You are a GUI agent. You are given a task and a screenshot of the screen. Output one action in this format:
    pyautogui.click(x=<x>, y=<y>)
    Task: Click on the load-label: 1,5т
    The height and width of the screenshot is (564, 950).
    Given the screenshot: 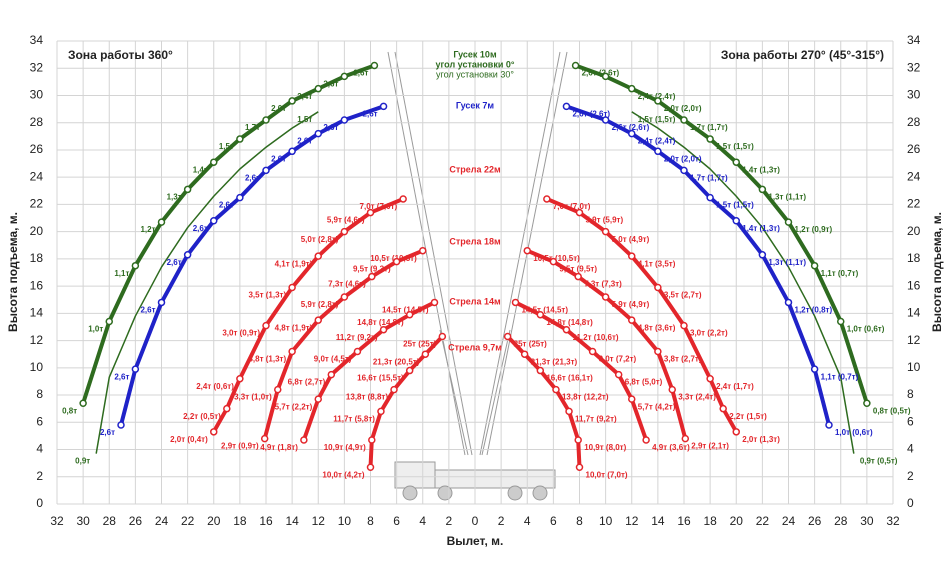 What is the action you would take?
    pyautogui.click(x=226, y=146)
    